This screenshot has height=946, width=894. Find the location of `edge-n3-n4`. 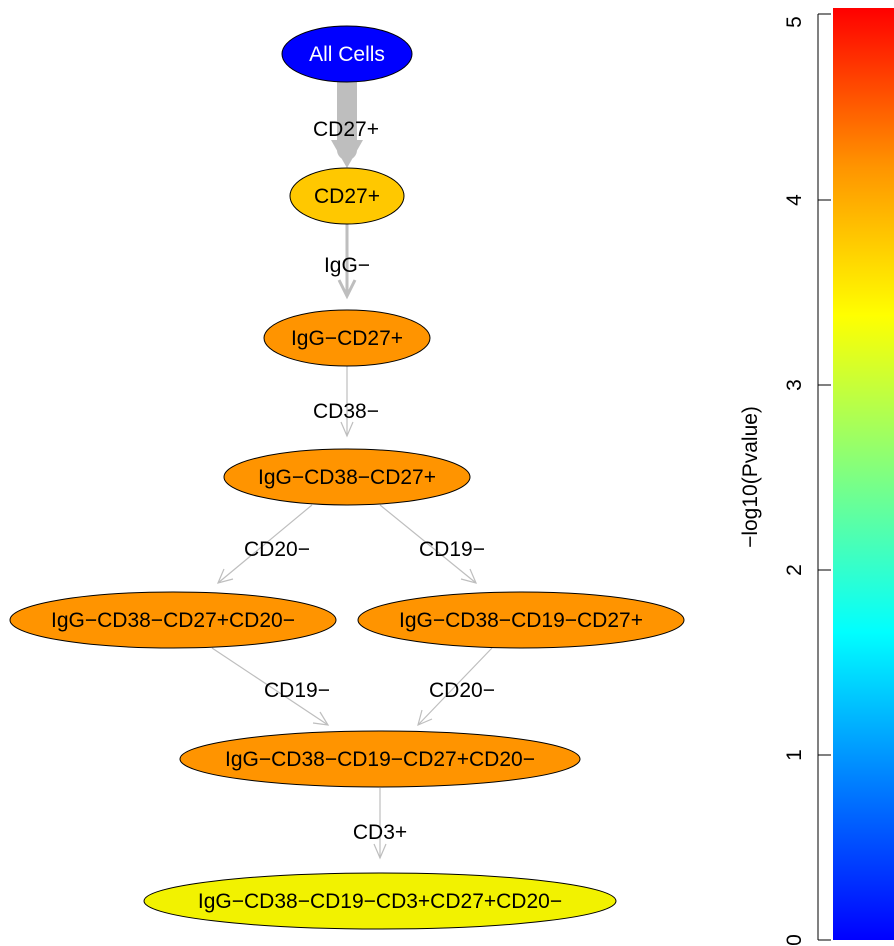

edge-n3-n4 is located at coordinates (265, 544).